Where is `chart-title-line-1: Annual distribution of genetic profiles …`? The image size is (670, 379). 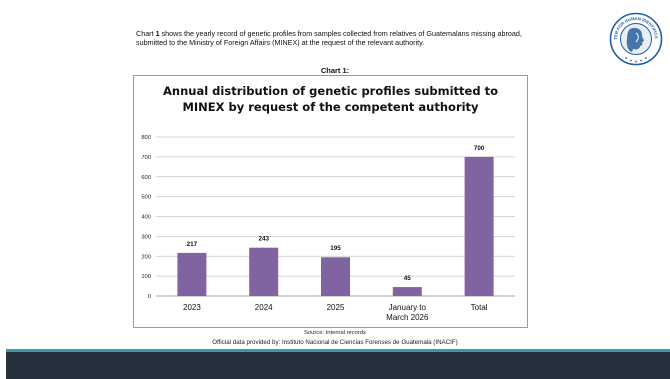 chart-title-line-1: Annual distribution of genetic profiles … is located at coordinates (330, 91).